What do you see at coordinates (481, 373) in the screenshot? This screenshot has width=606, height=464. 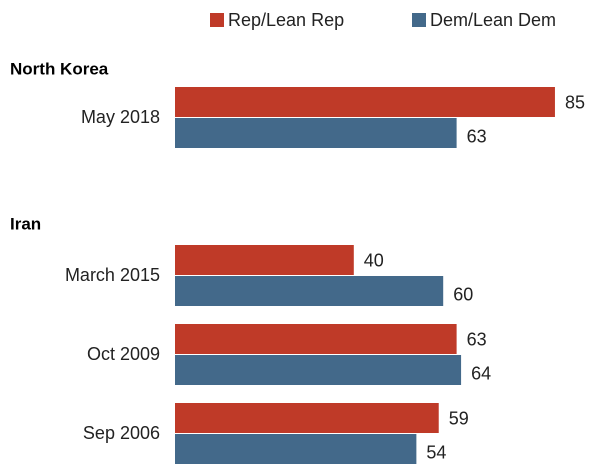 I see `value-label: 64` at bounding box center [481, 373].